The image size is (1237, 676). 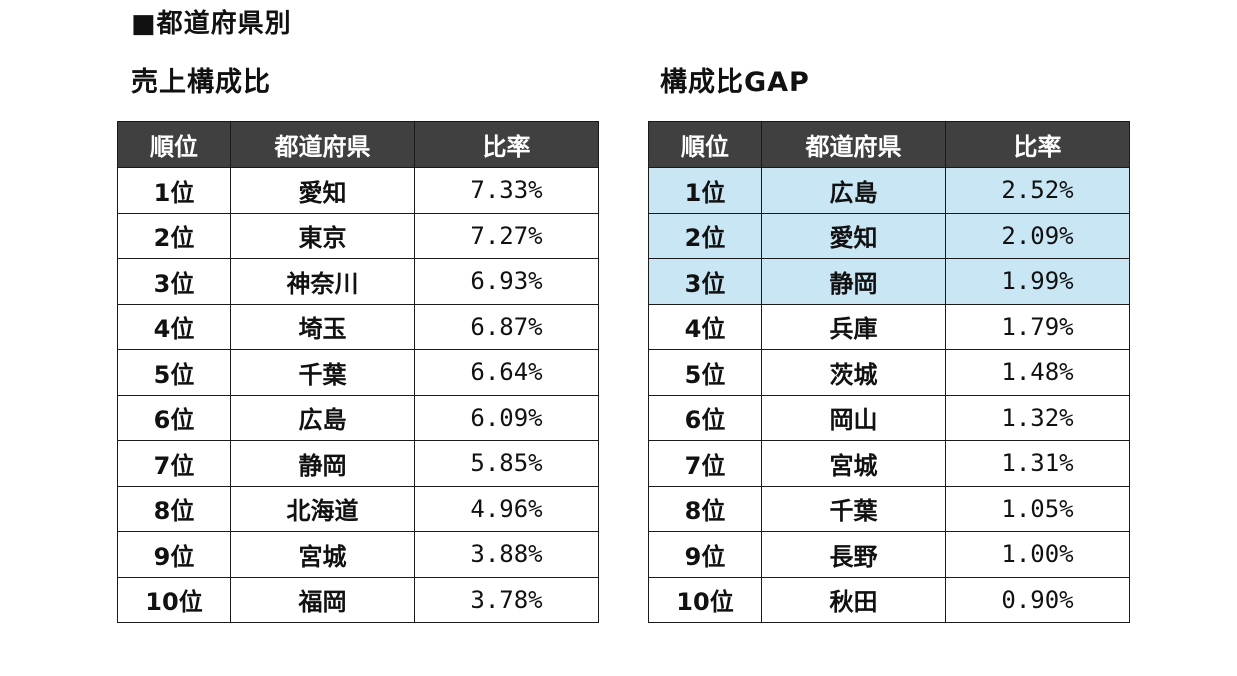 I want to click on table-row: 2位 東京 7.27%, so click(x=358, y=235).